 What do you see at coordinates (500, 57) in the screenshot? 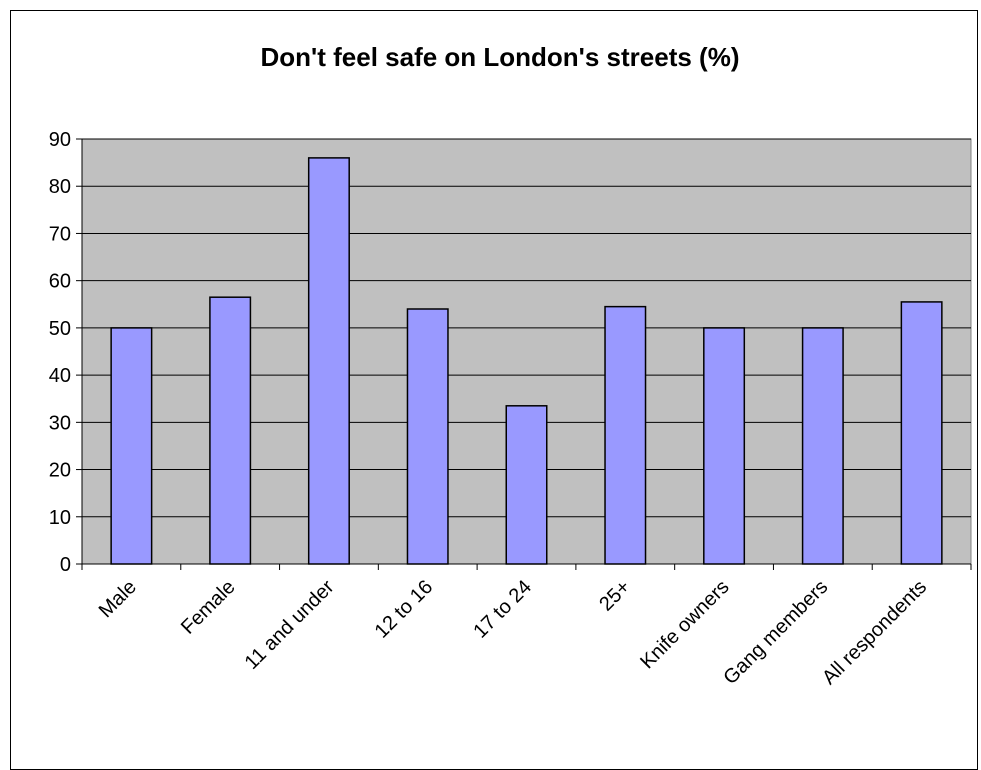
I see `chart-title: Don't feel safe on London's streets (%)` at bounding box center [500, 57].